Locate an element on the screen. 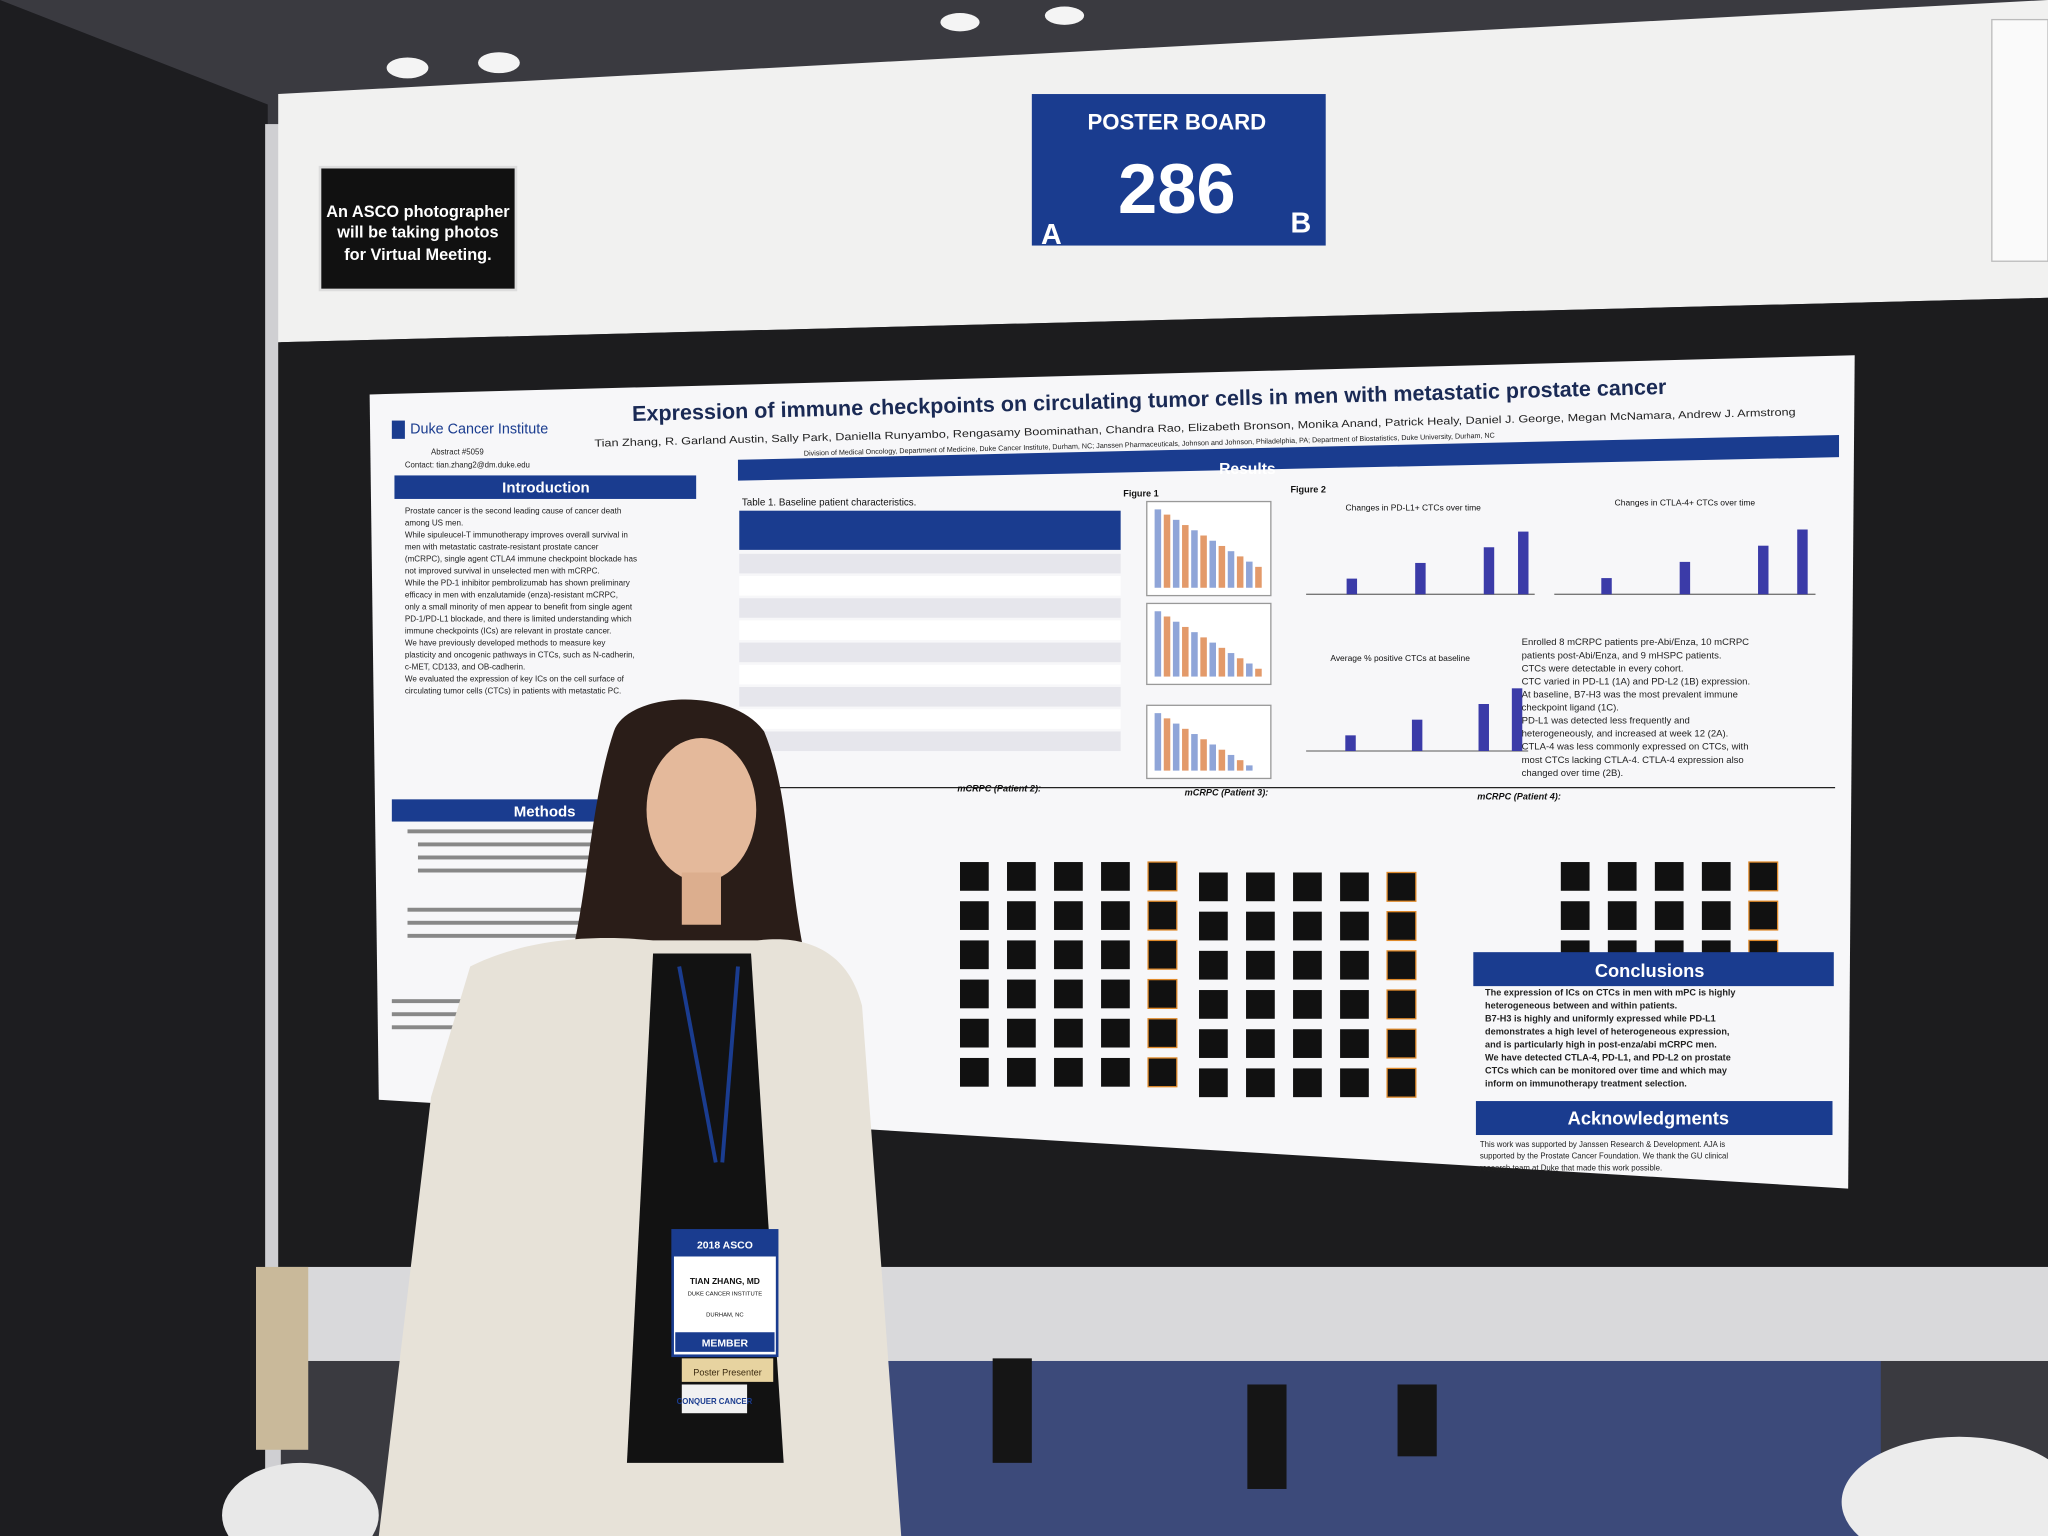 The height and width of the screenshot is (1536, 2048). face is located at coordinates (701, 809).